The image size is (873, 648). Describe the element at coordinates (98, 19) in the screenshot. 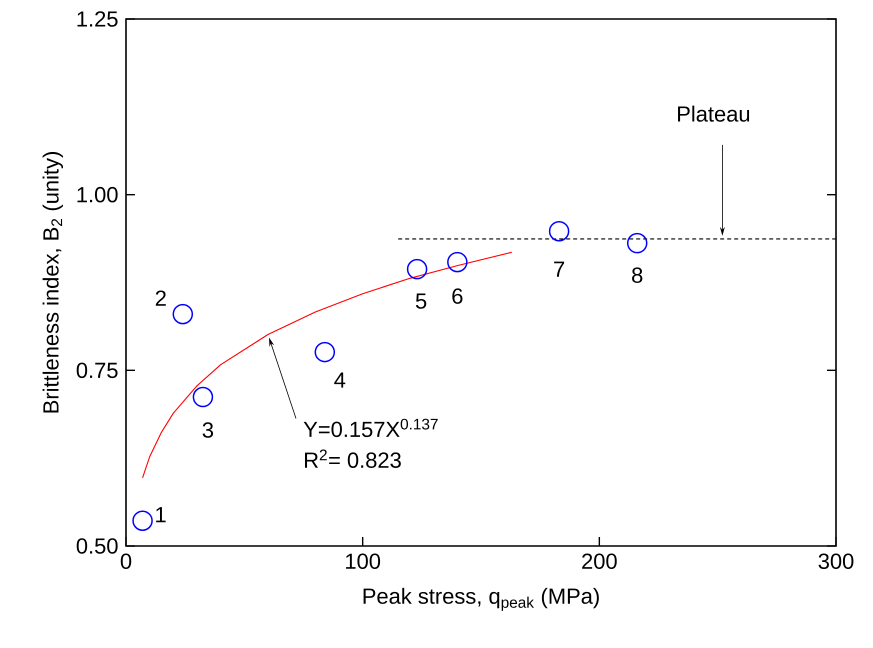

I see `y-tick-label: 1.25` at that location.